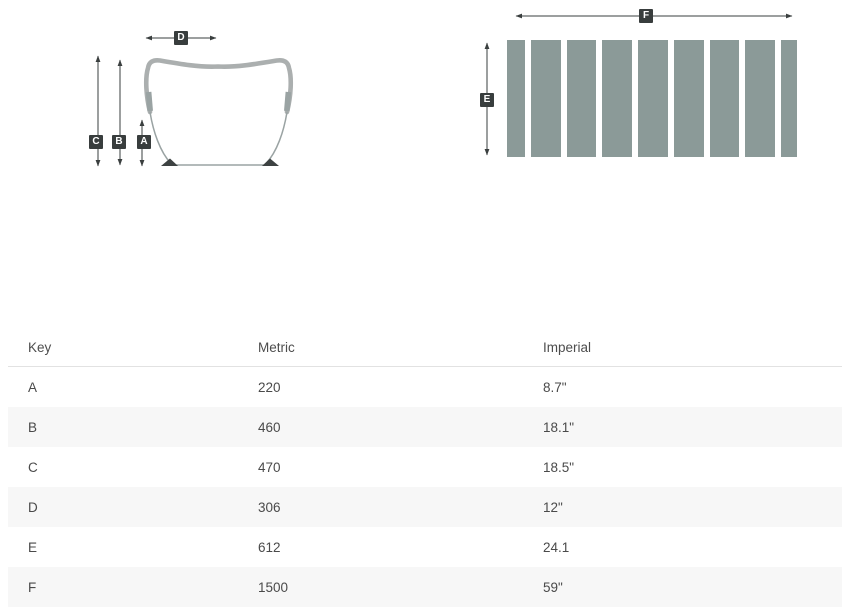  Describe the element at coordinates (169, 162) in the screenshot. I see `seat-foot-left` at that location.